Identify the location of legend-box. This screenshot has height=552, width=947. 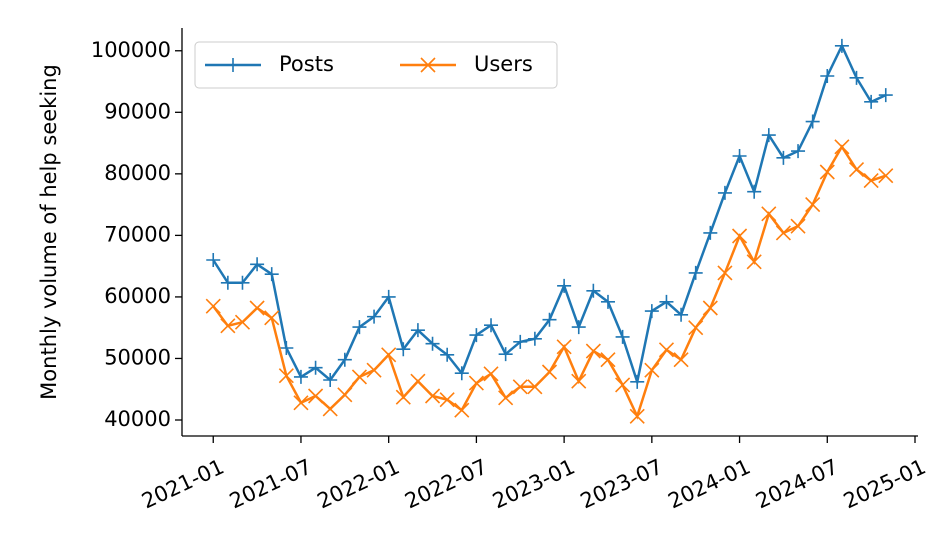
(376, 65).